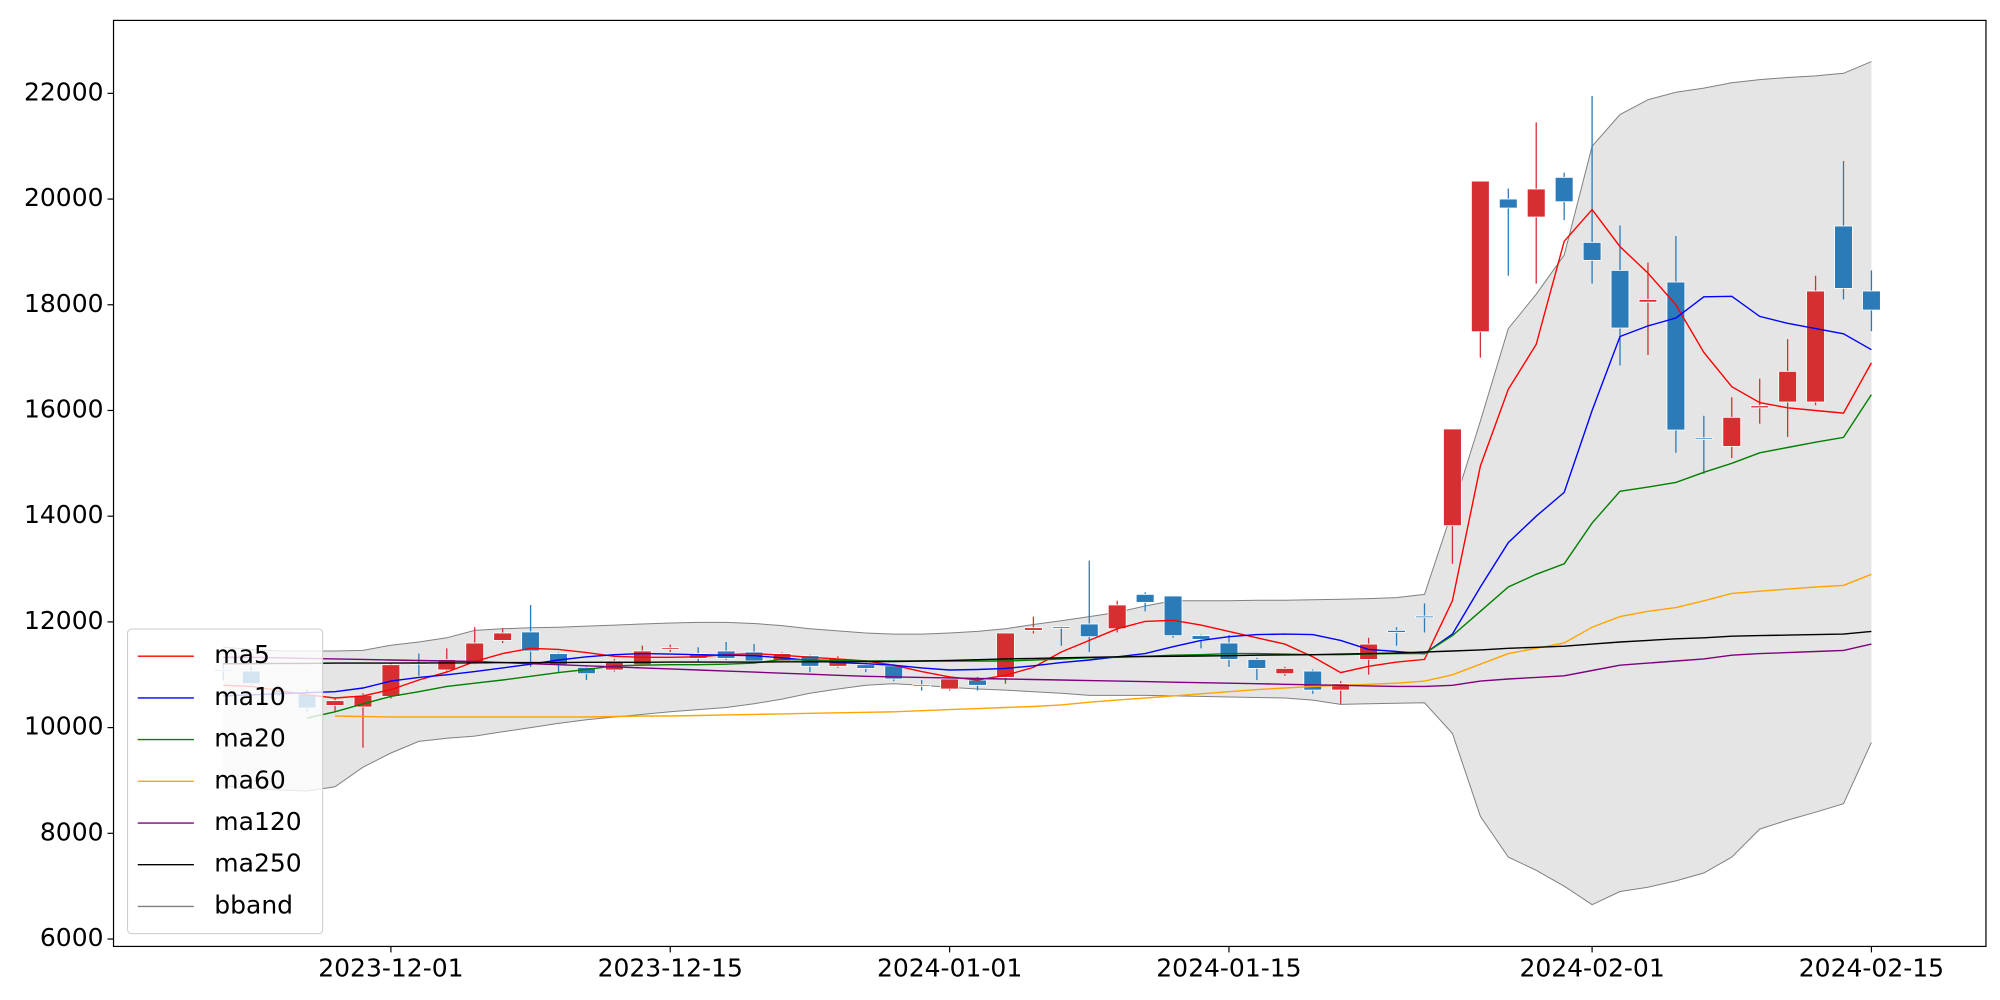  Describe the element at coordinates (64, 303) in the screenshot. I see `y-tick-label: 18000` at that location.